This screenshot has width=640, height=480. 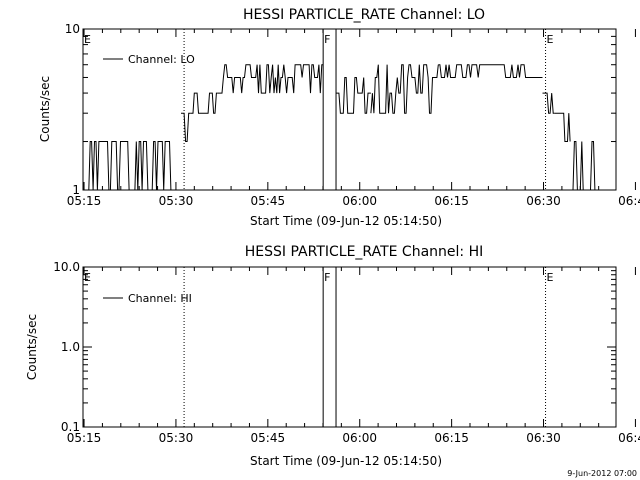 What do you see at coordinates (70, 427) in the screenshot?
I see `y-tick-label: 0.1` at bounding box center [70, 427].